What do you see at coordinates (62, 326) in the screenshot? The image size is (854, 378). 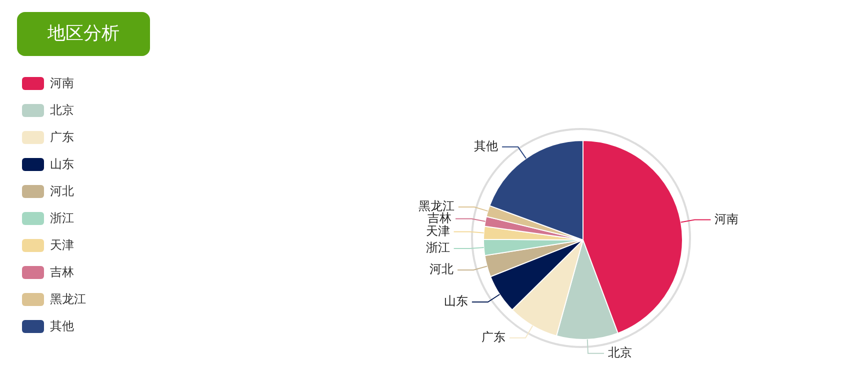 I see `legend-label: 其他` at bounding box center [62, 326].